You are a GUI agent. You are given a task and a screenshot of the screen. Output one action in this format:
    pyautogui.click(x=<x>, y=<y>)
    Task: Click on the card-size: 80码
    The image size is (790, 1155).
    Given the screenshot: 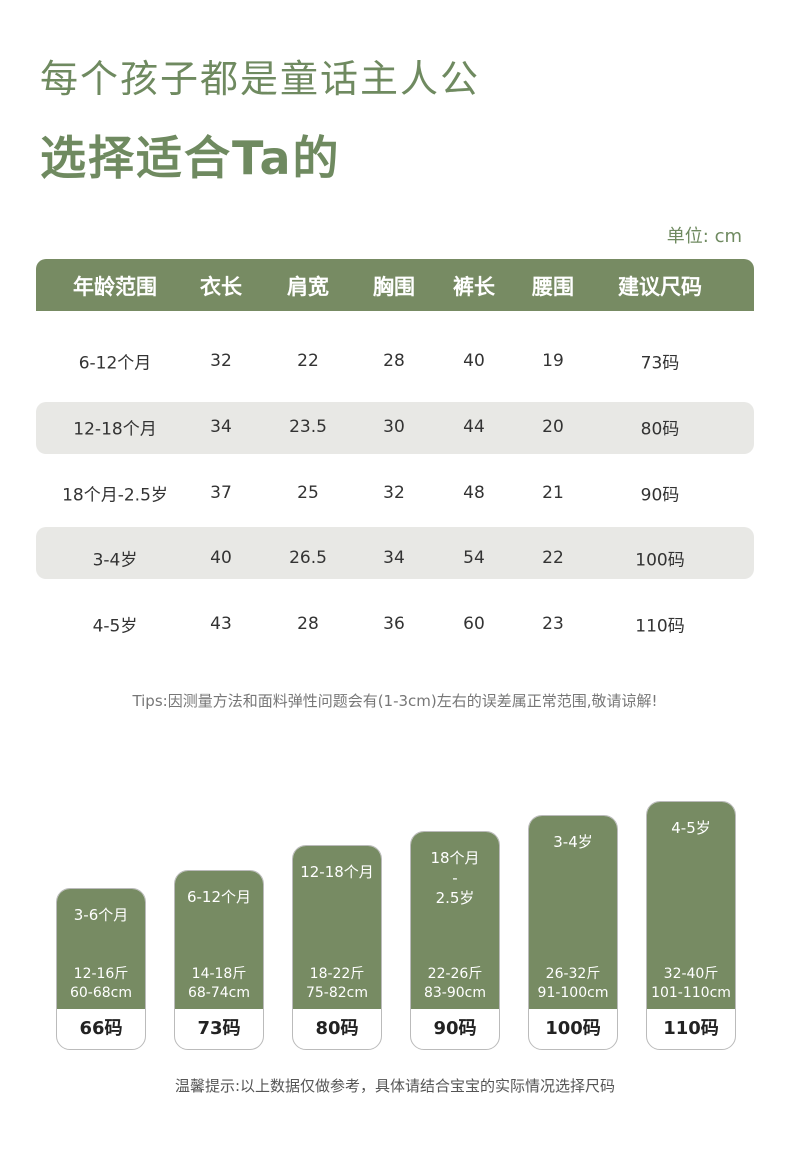 What is the action you would take?
    pyautogui.click(x=337, y=1028)
    